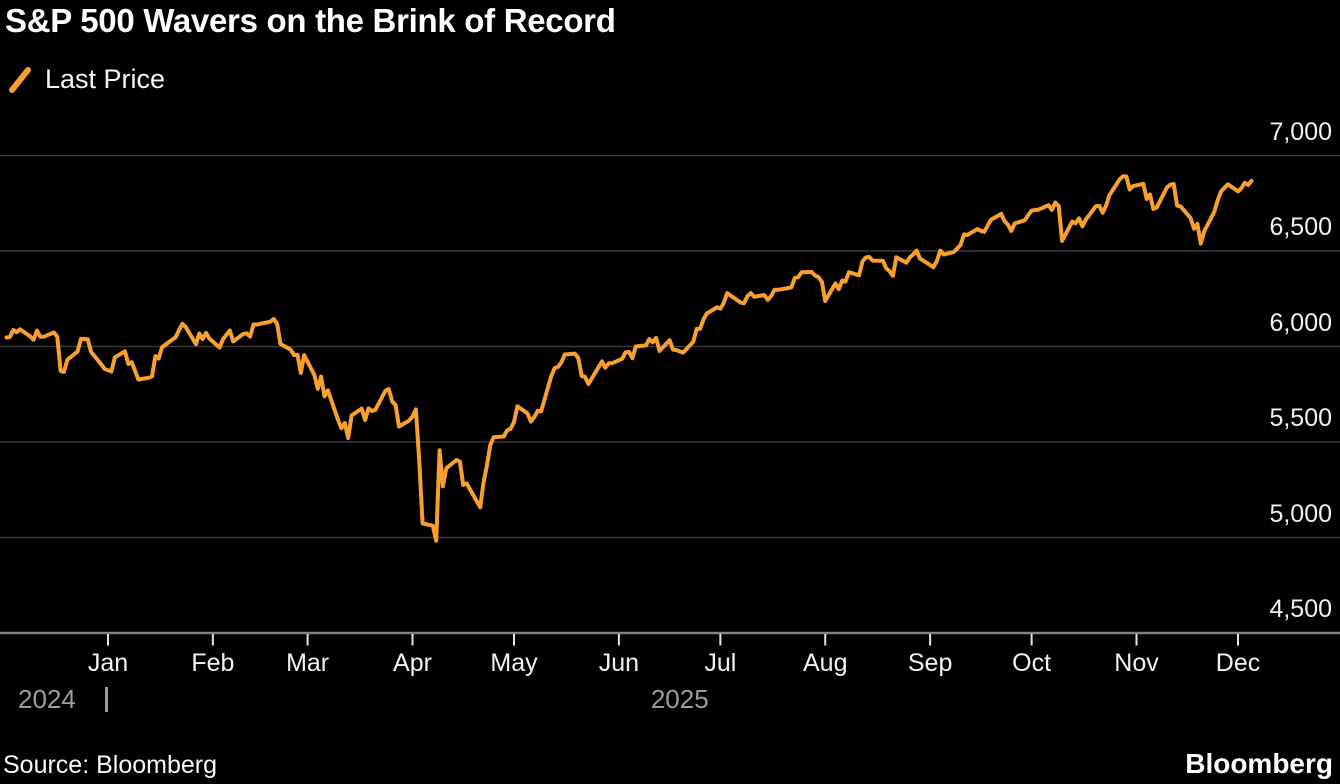 This screenshot has height=784, width=1340. Describe the element at coordinates (47, 699) in the screenshot. I see `year-label-2024: 2024` at that location.